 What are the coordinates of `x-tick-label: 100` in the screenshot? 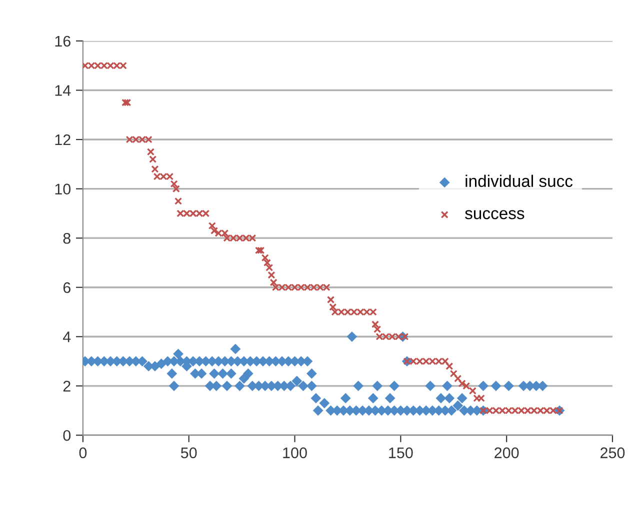 It's located at (295, 452).